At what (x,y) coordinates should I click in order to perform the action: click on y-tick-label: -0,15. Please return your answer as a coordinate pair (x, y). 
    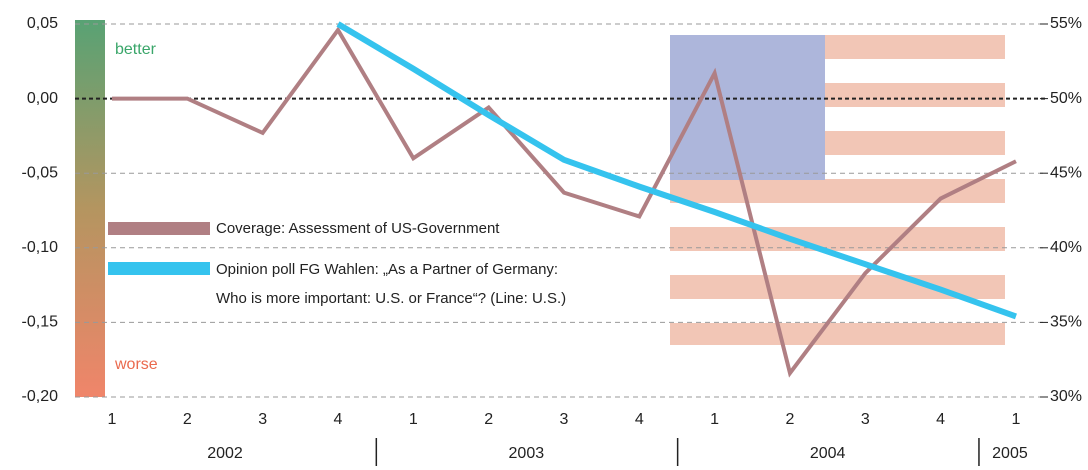
    Looking at the image, I should click on (40, 322).